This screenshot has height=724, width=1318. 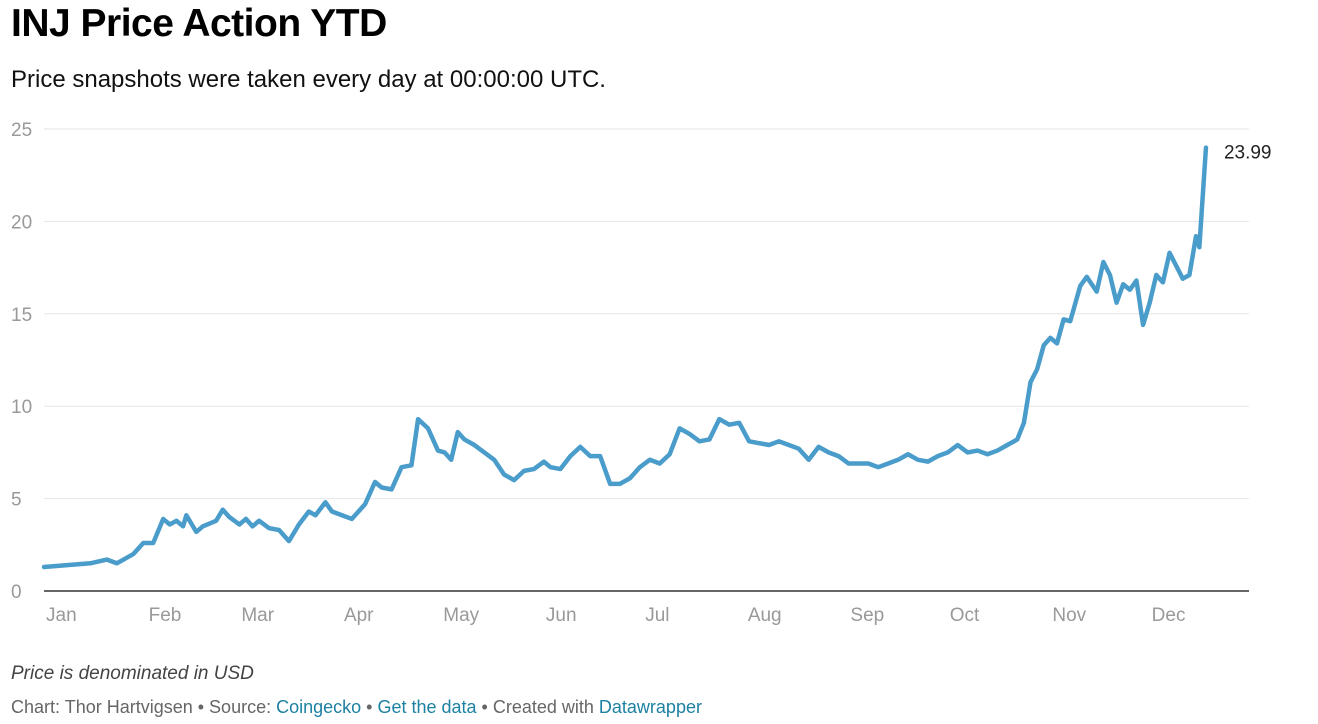 I want to click on y-tick-label: 5, so click(x=16, y=500).